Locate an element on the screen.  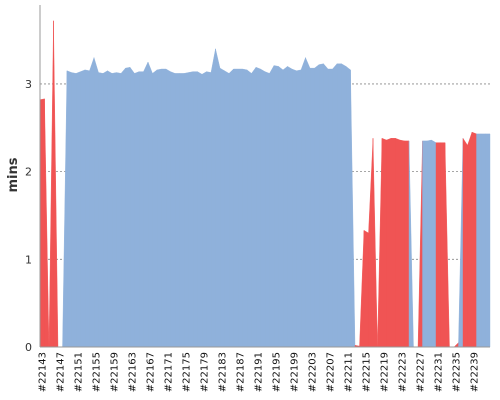
x-tick-label: #22167 is located at coordinates (150, 372).